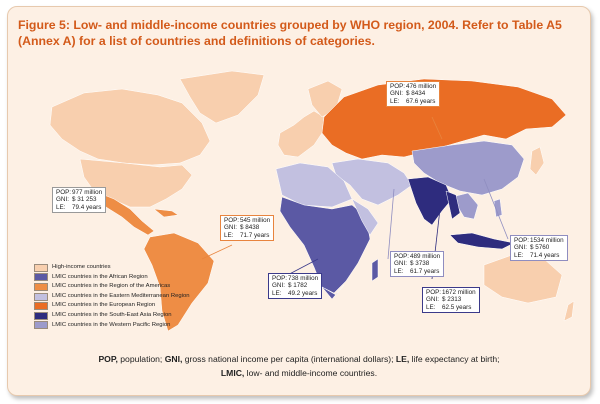 This screenshot has height=404, width=600. Describe the element at coordinates (166, 213) in the screenshot. I see `region-caribbean` at that location.